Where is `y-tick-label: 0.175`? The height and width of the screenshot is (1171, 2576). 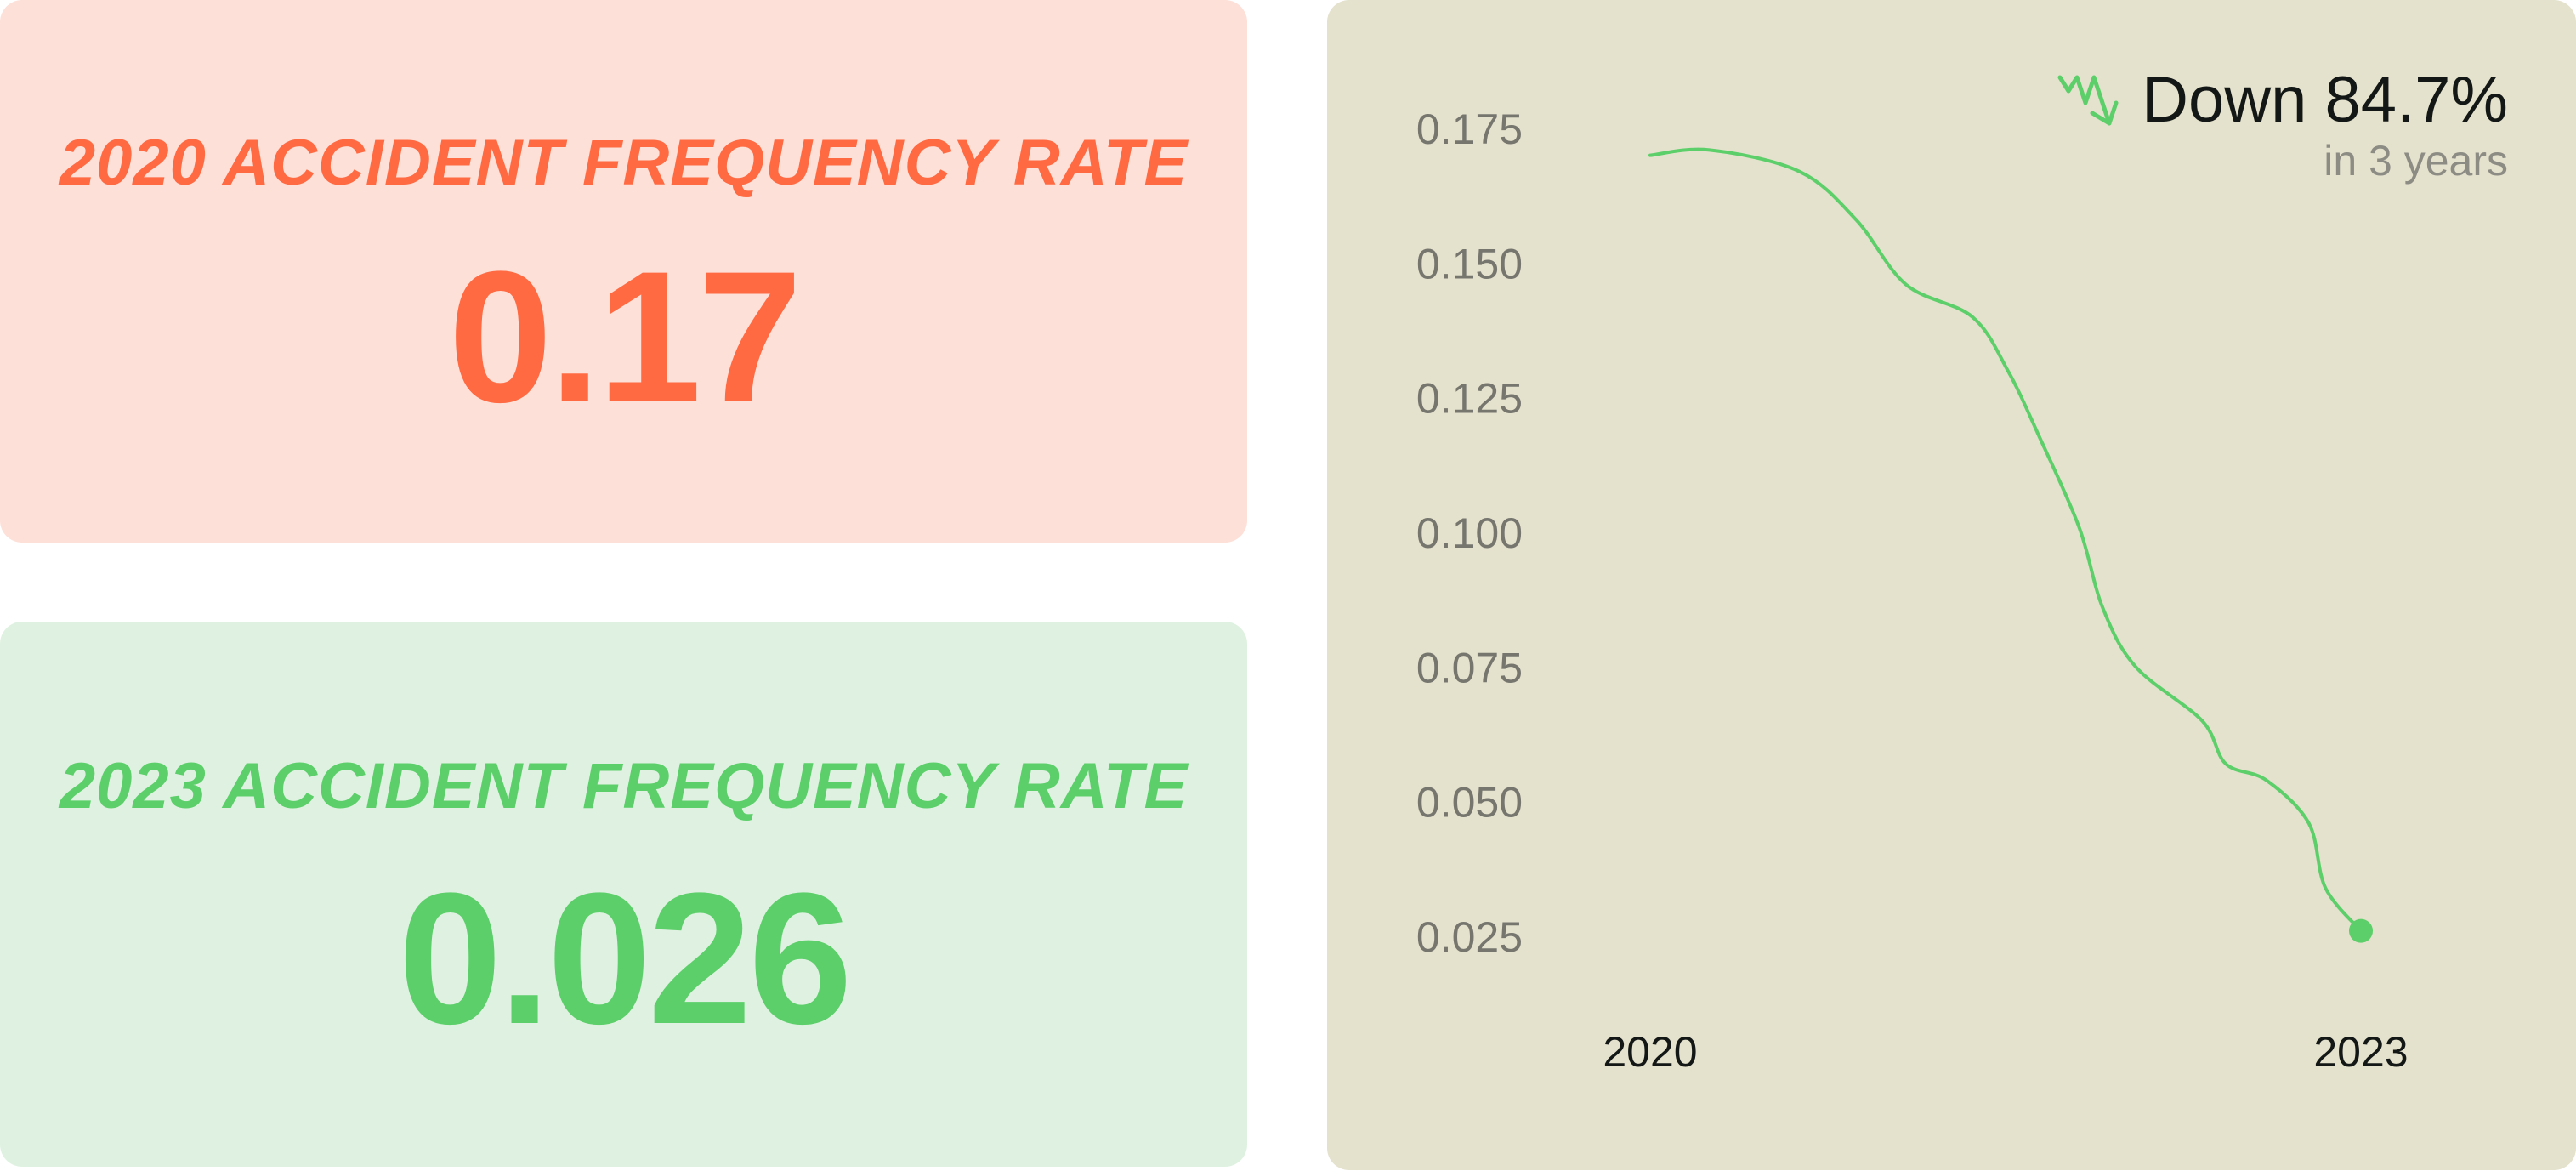
y-tick-label: 0.175 is located at coordinates (1470, 129).